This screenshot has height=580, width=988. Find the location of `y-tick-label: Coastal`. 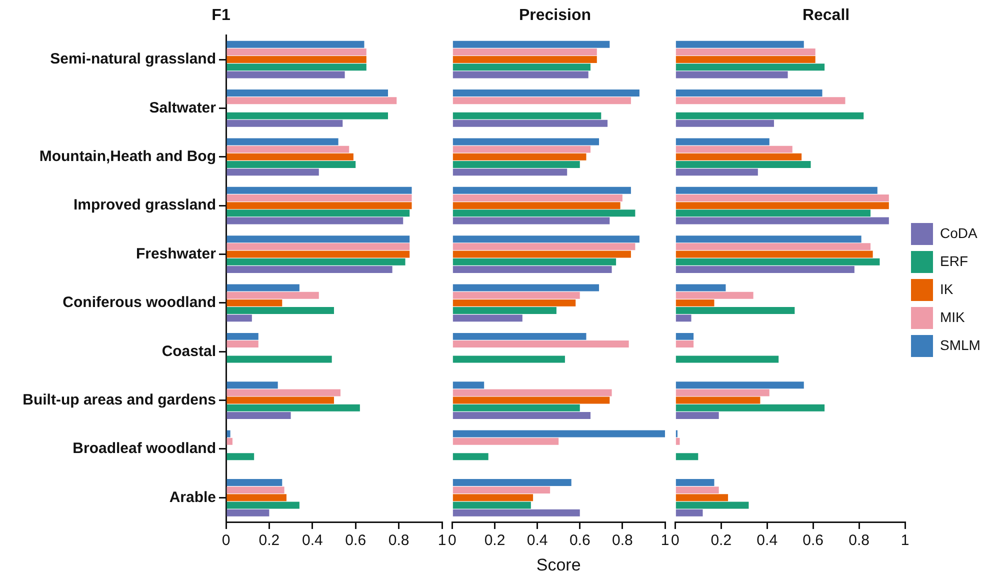

y-tick-label: Coastal is located at coordinates (189, 351).